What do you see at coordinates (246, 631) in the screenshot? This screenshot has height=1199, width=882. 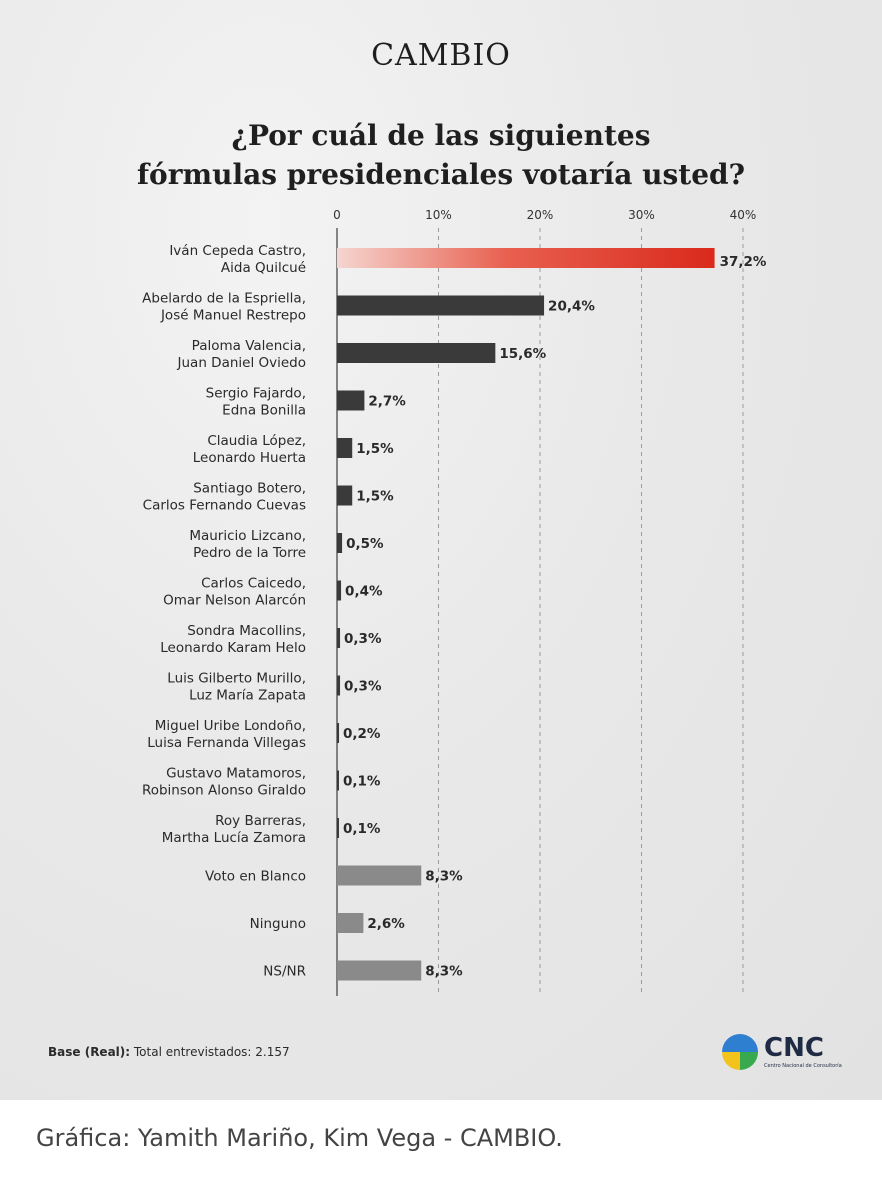 I see `category-label-line: Sondra Macollins,` at bounding box center [246, 631].